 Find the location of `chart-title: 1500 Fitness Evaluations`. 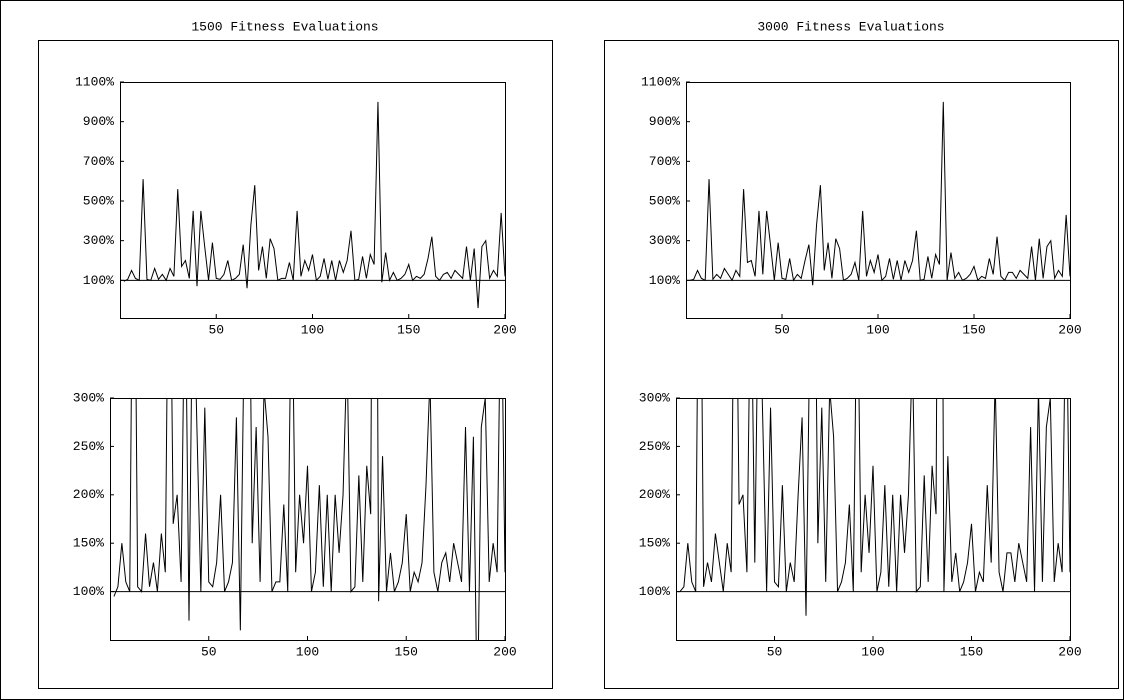

chart-title: 1500 Fitness Evaluations is located at coordinates (284, 26).